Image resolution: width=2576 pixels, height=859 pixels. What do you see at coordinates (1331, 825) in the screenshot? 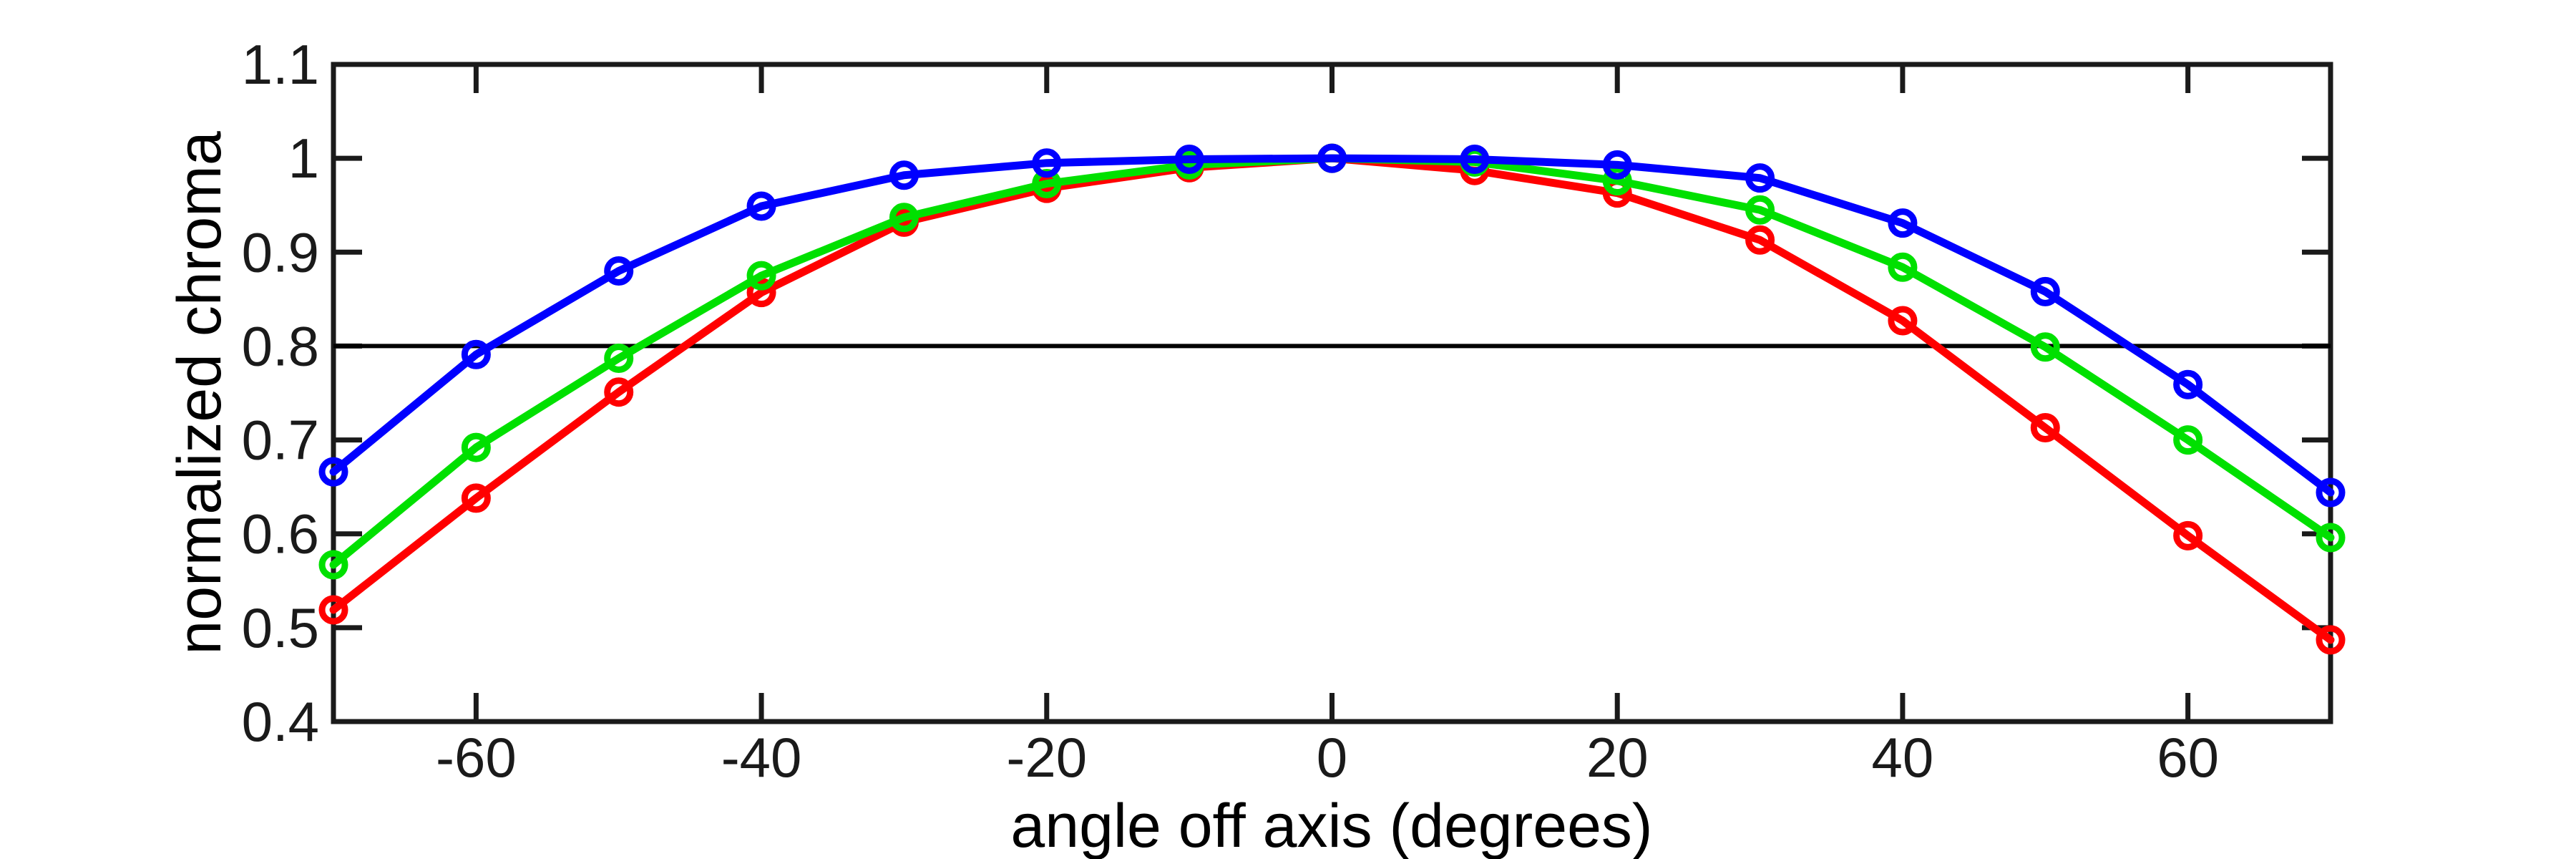
I see `x-axis-label: angle off axis (degrees)` at bounding box center [1331, 825].